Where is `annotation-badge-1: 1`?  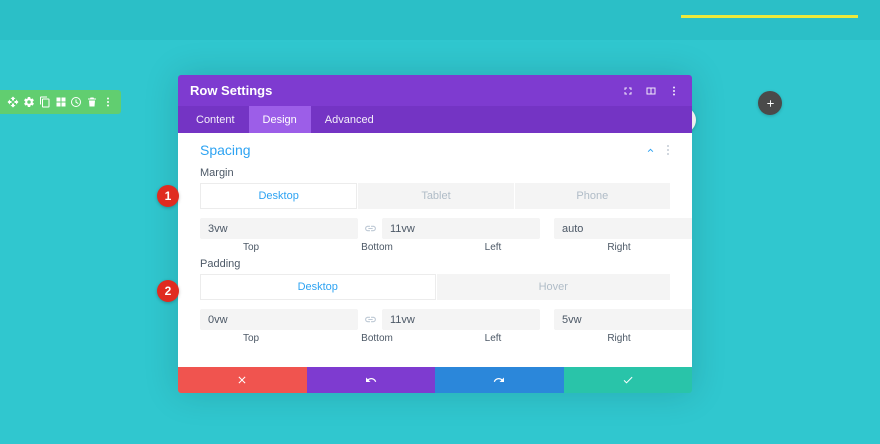 annotation-badge-1: 1 is located at coordinates (168, 196).